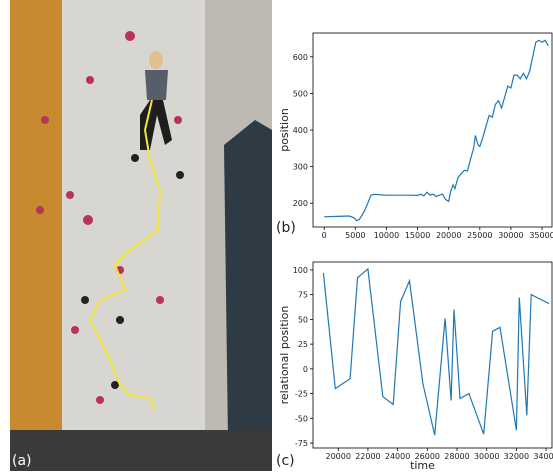 This screenshot has width=553, height=475. I want to click on y-tick-label: 100, so click(300, 270).